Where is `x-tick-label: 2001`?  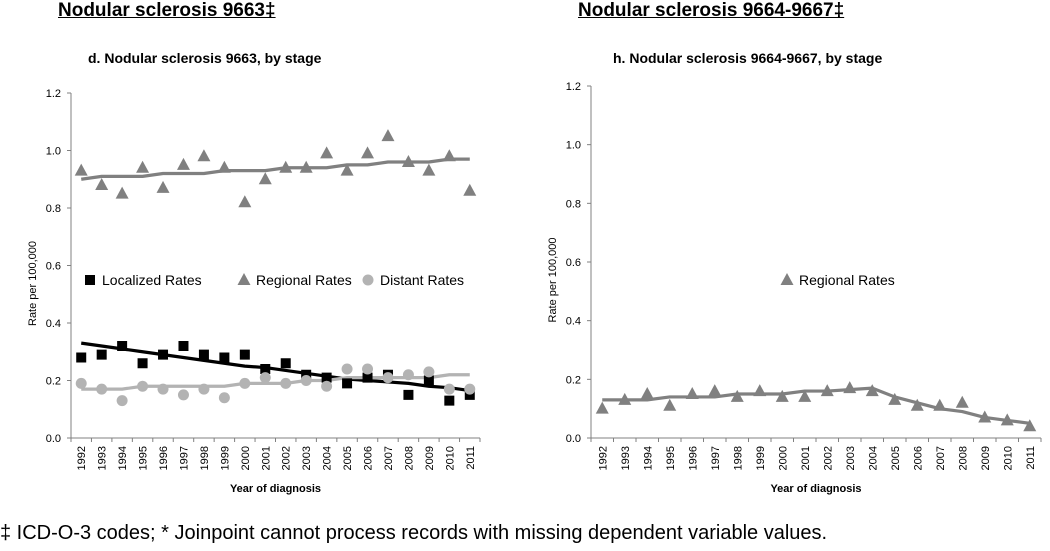
x-tick-label: 2001 is located at coordinates (806, 458).